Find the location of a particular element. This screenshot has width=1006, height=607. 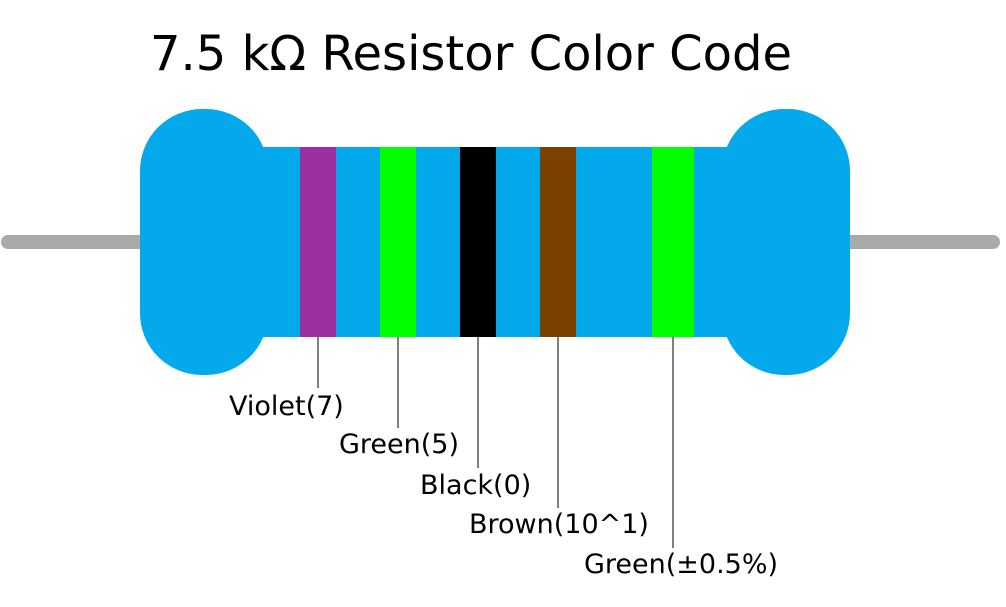

band-brown is located at coordinates (558, 242).